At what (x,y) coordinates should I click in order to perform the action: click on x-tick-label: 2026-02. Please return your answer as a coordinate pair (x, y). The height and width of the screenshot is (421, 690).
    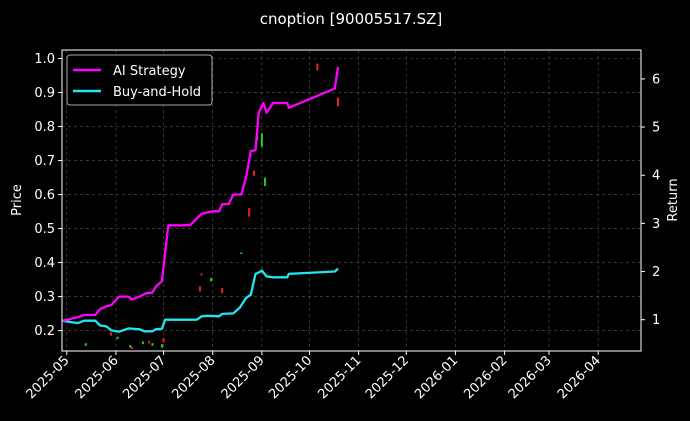
    Looking at the image, I should click on (485, 377).